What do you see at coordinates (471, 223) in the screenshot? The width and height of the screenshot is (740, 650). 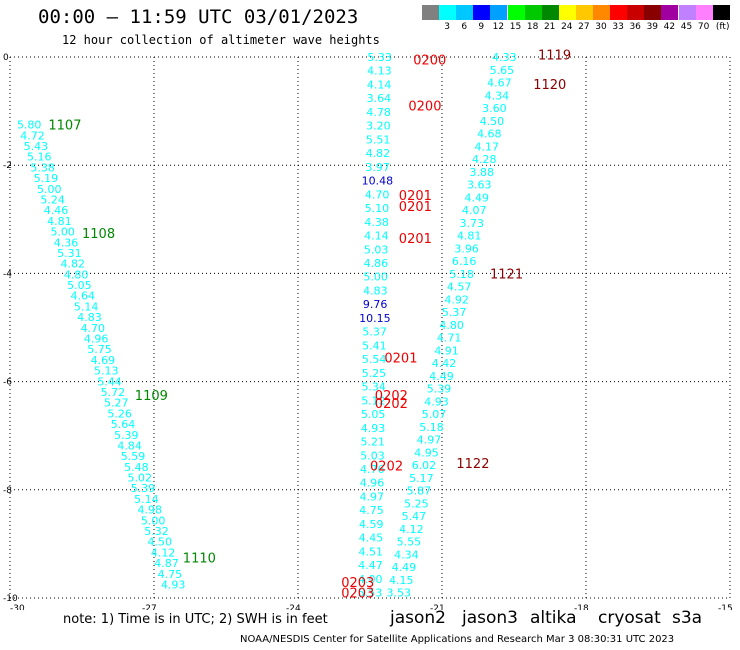 I see `wave-height-point: 3.73` at bounding box center [471, 223].